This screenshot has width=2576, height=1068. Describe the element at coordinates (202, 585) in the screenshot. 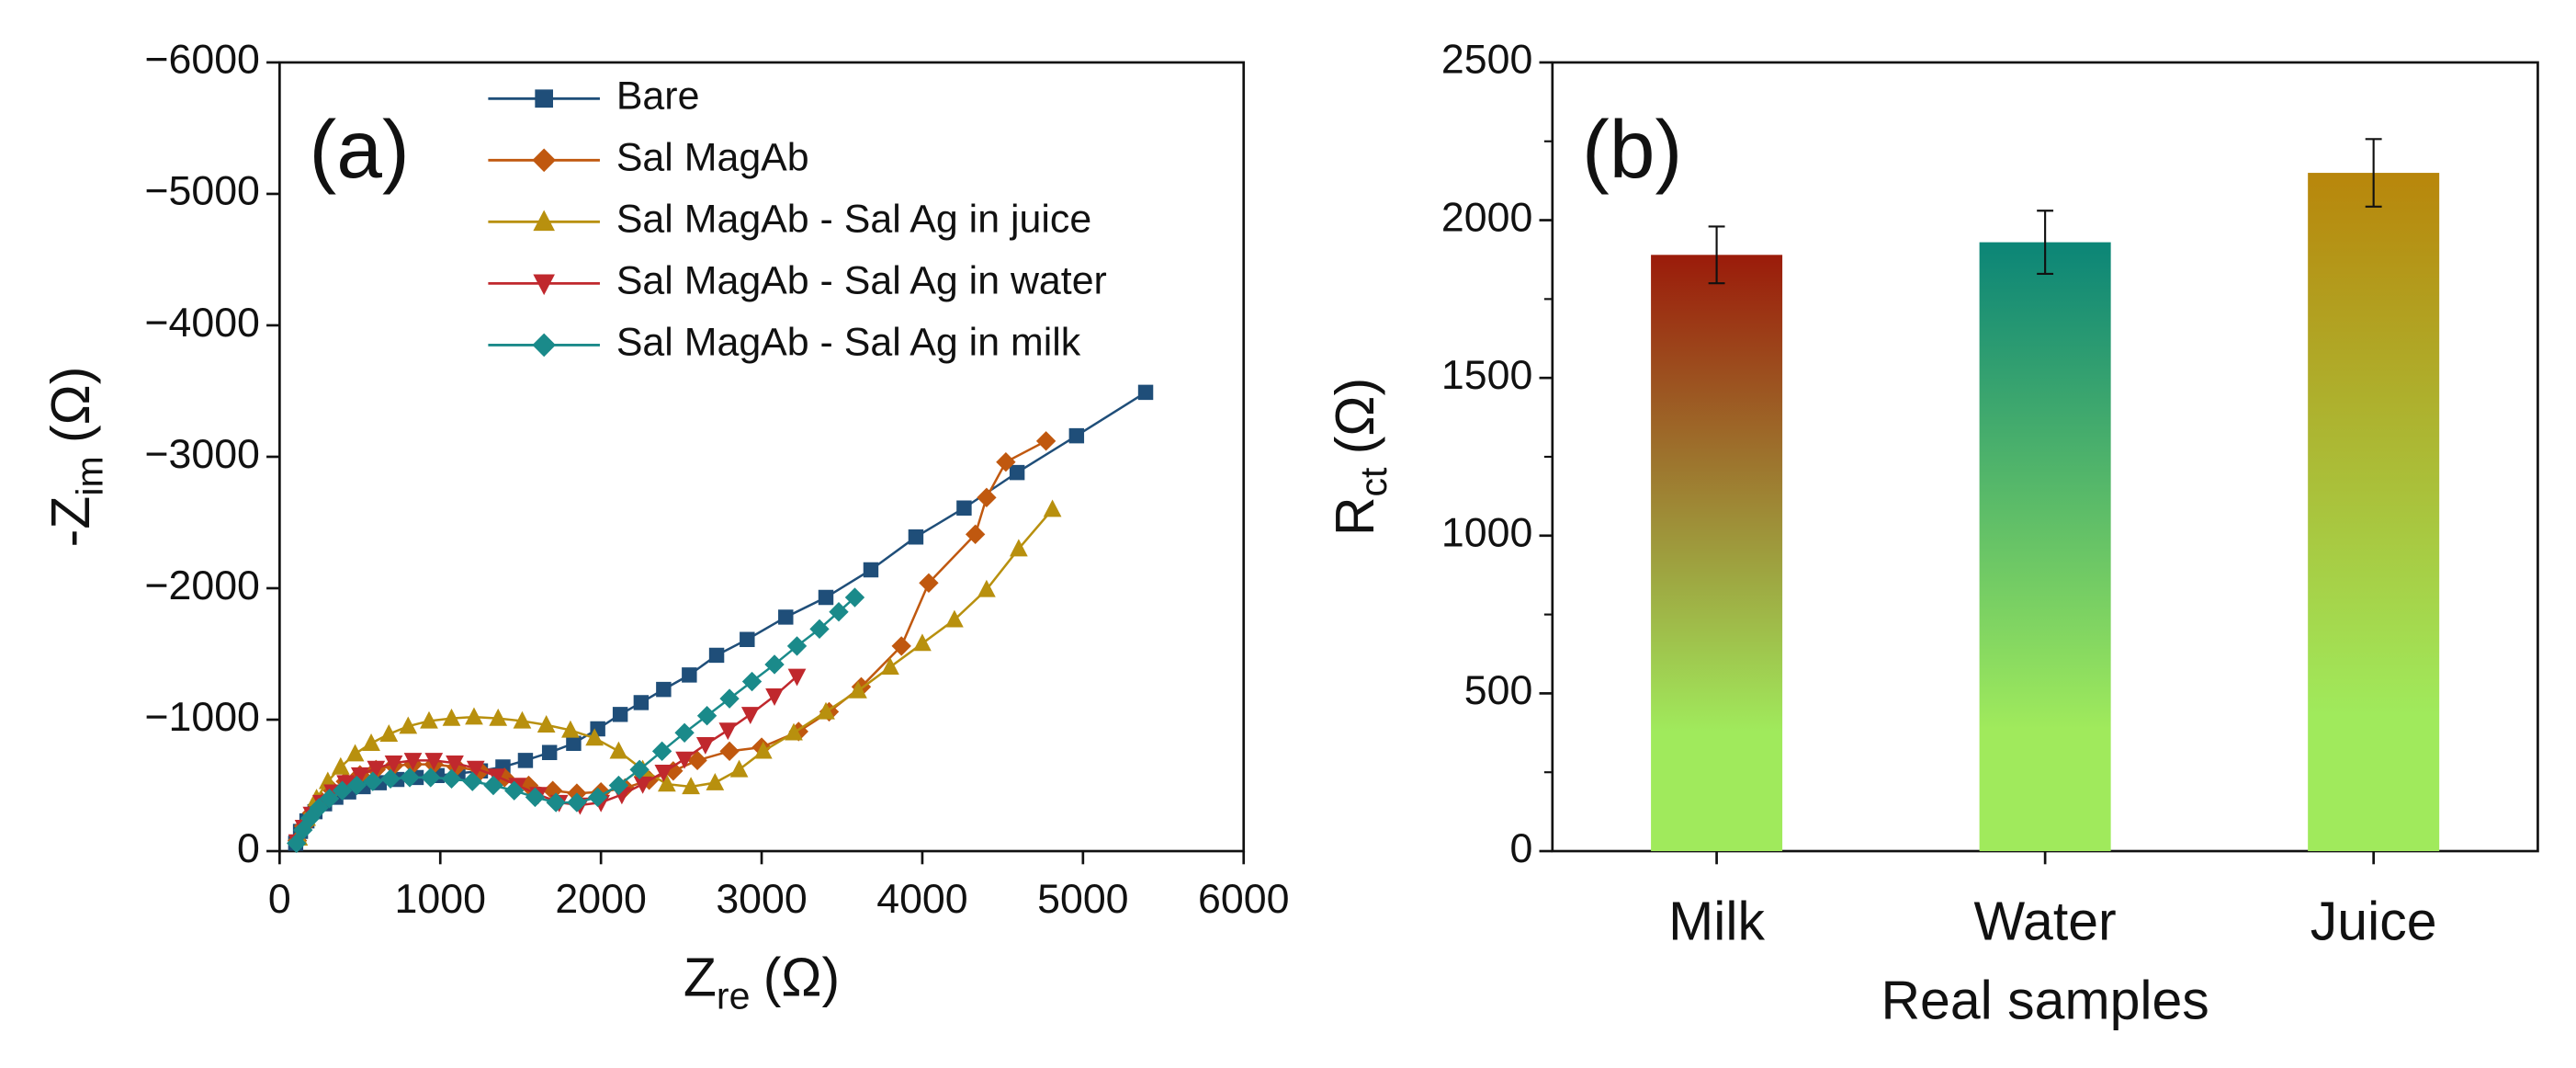

I see `y-tick-label: −2000` at that location.